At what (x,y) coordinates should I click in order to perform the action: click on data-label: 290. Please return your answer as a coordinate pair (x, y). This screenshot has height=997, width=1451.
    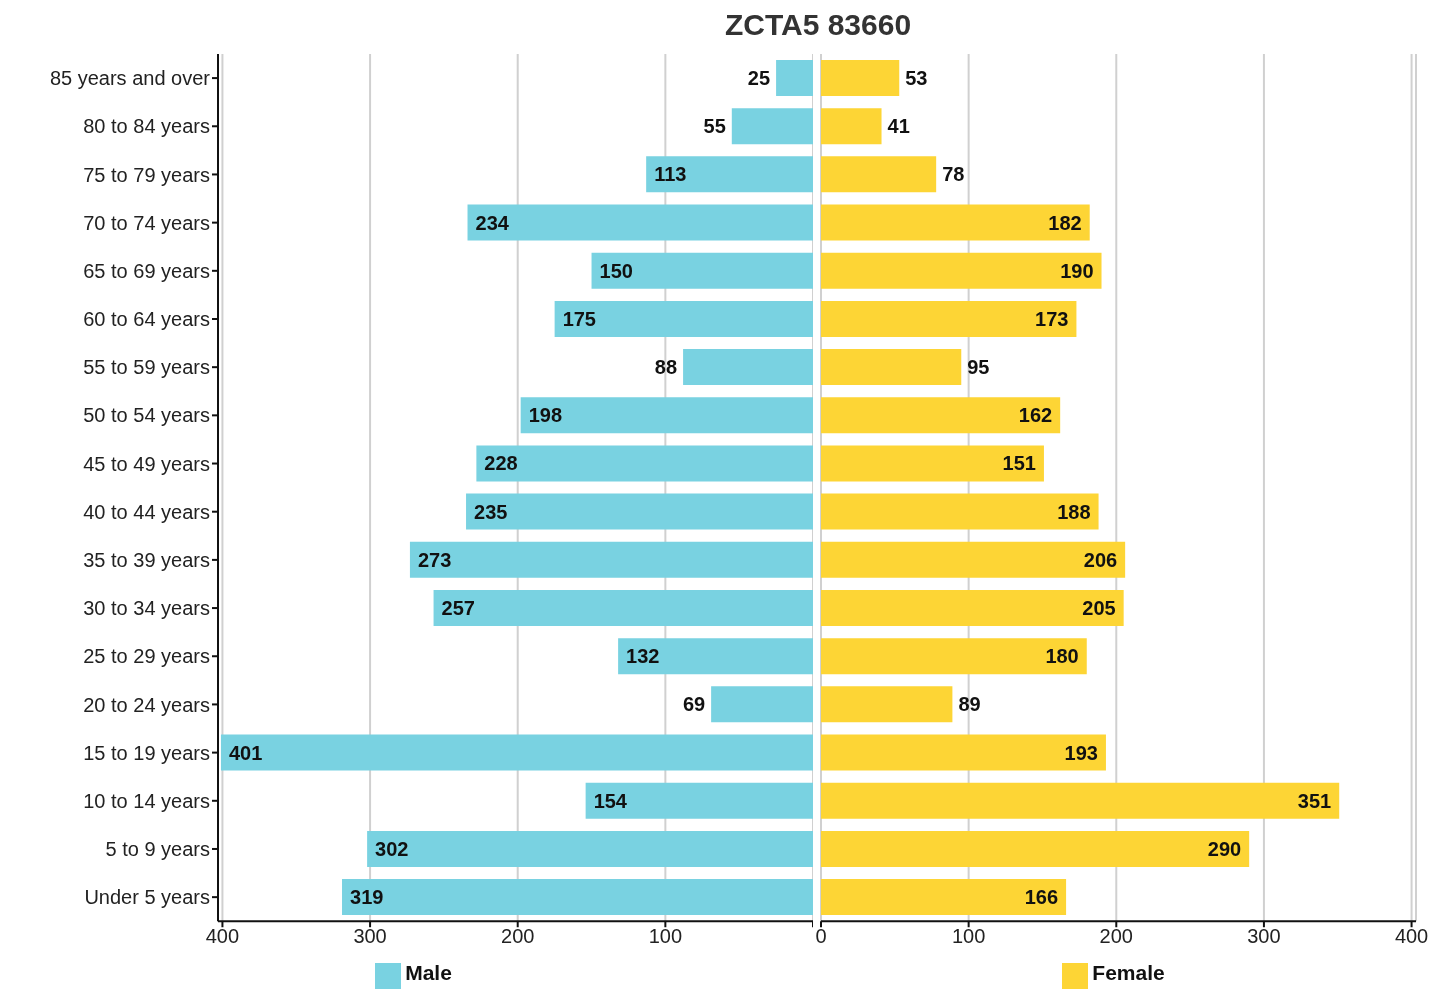
    Looking at the image, I should click on (1224, 848).